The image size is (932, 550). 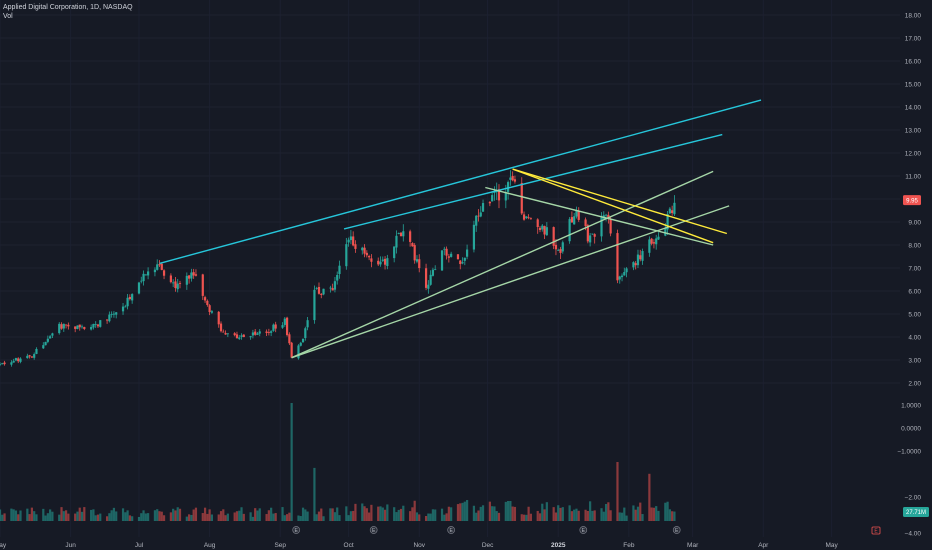 What do you see at coordinates (909, 452) in the screenshot?
I see `volume-tick-label: −1.0000` at bounding box center [909, 452].